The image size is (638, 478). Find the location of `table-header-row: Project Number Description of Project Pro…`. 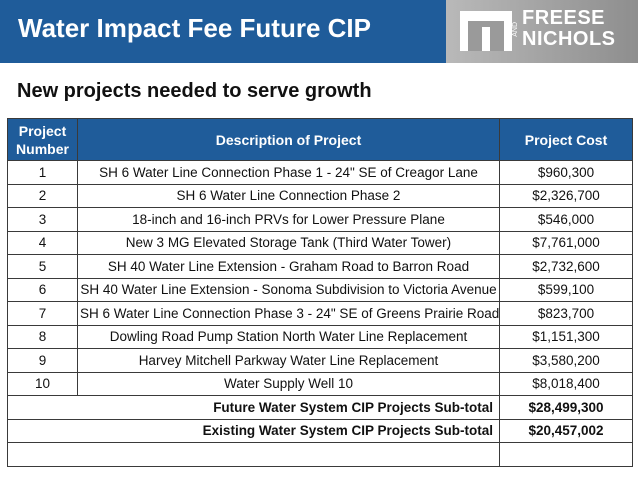

table-header-row: Project Number Description of Project Pro… is located at coordinates (320, 139).